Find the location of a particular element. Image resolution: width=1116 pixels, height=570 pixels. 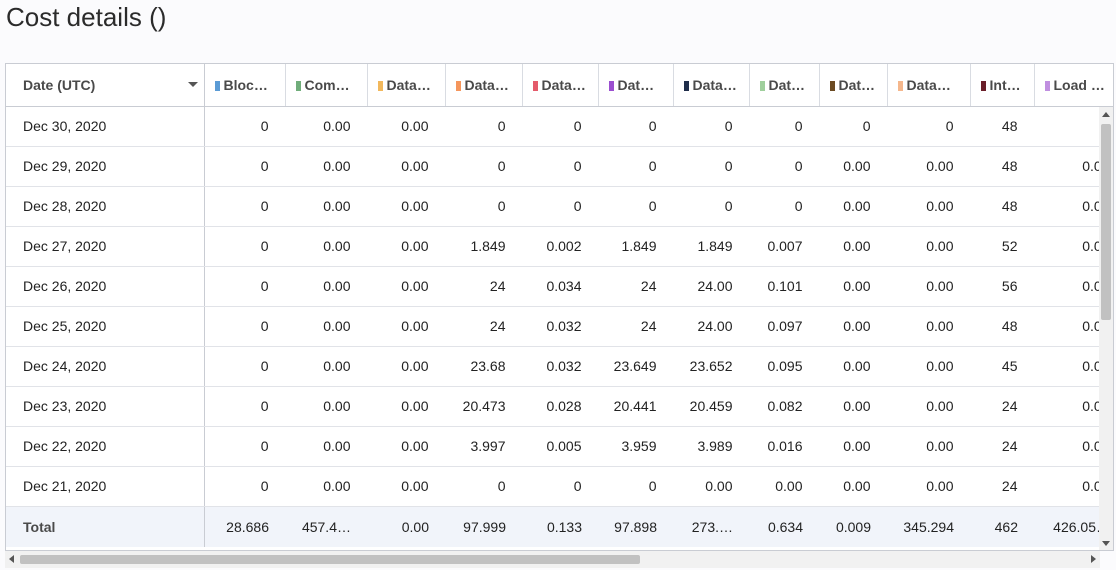

caret-down-icon is located at coordinates (192, 84).